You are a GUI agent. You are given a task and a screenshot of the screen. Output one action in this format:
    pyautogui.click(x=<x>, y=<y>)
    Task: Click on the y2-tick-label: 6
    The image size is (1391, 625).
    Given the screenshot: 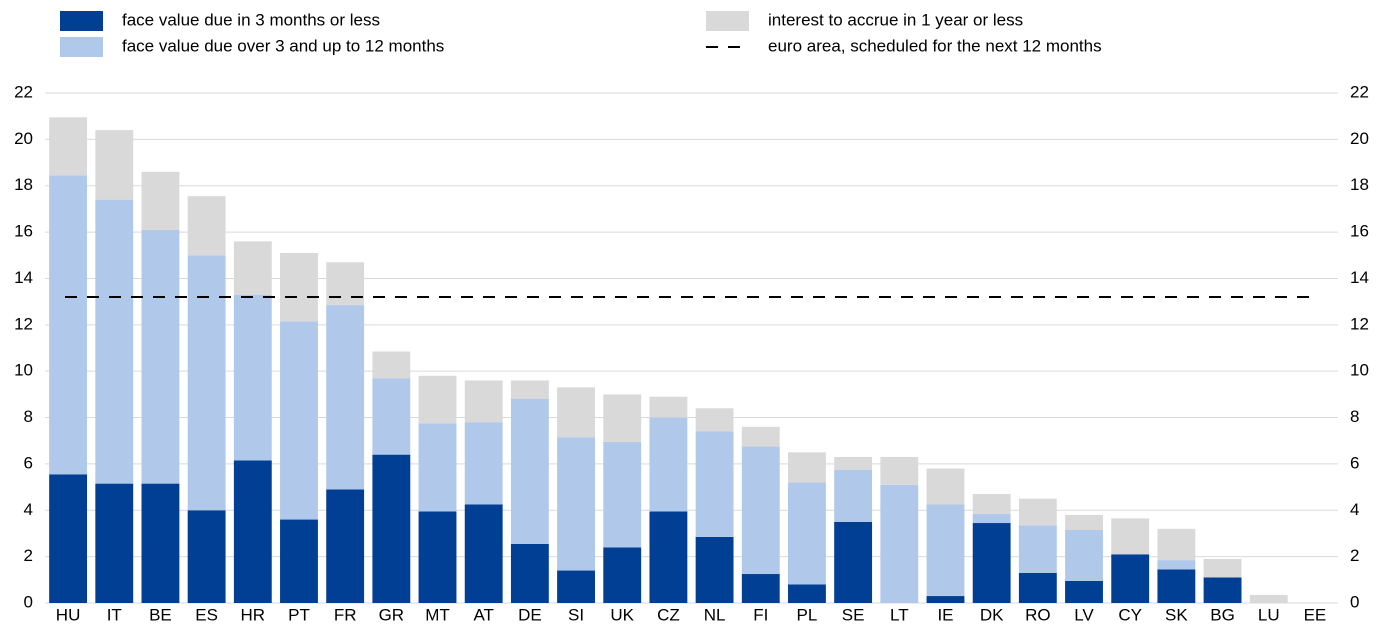 What is the action you would take?
    pyautogui.click(x=1354, y=462)
    